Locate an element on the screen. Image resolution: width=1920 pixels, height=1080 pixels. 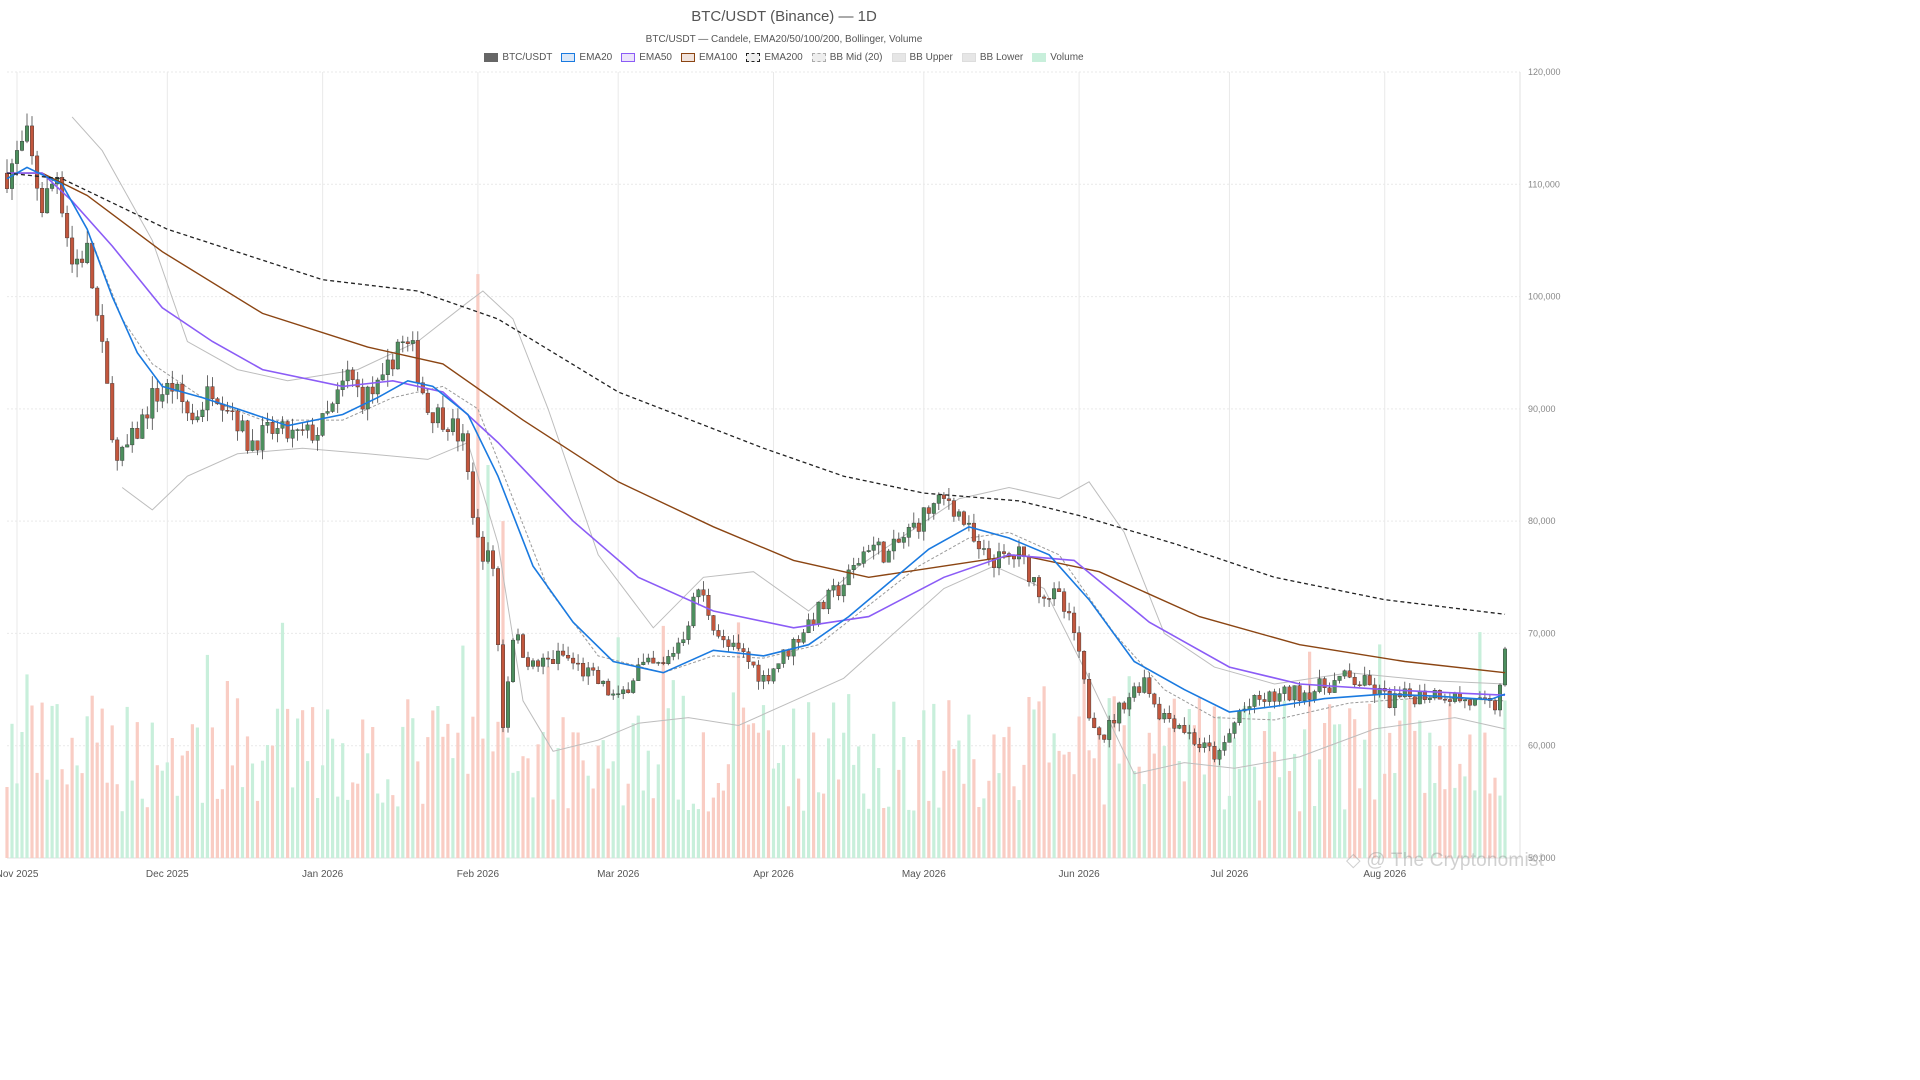
y-tick-label: 50,000 is located at coordinates (1542, 858).